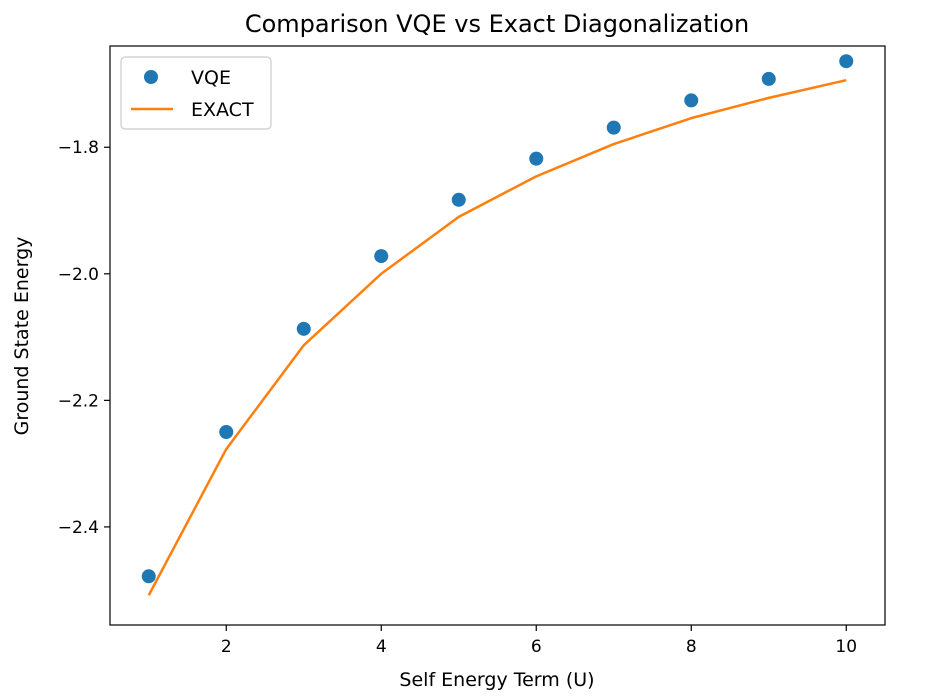 This screenshot has width=936, height=698. Describe the element at coordinates (381, 647) in the screenshot. I see `x-tick-label: 4` at that location.